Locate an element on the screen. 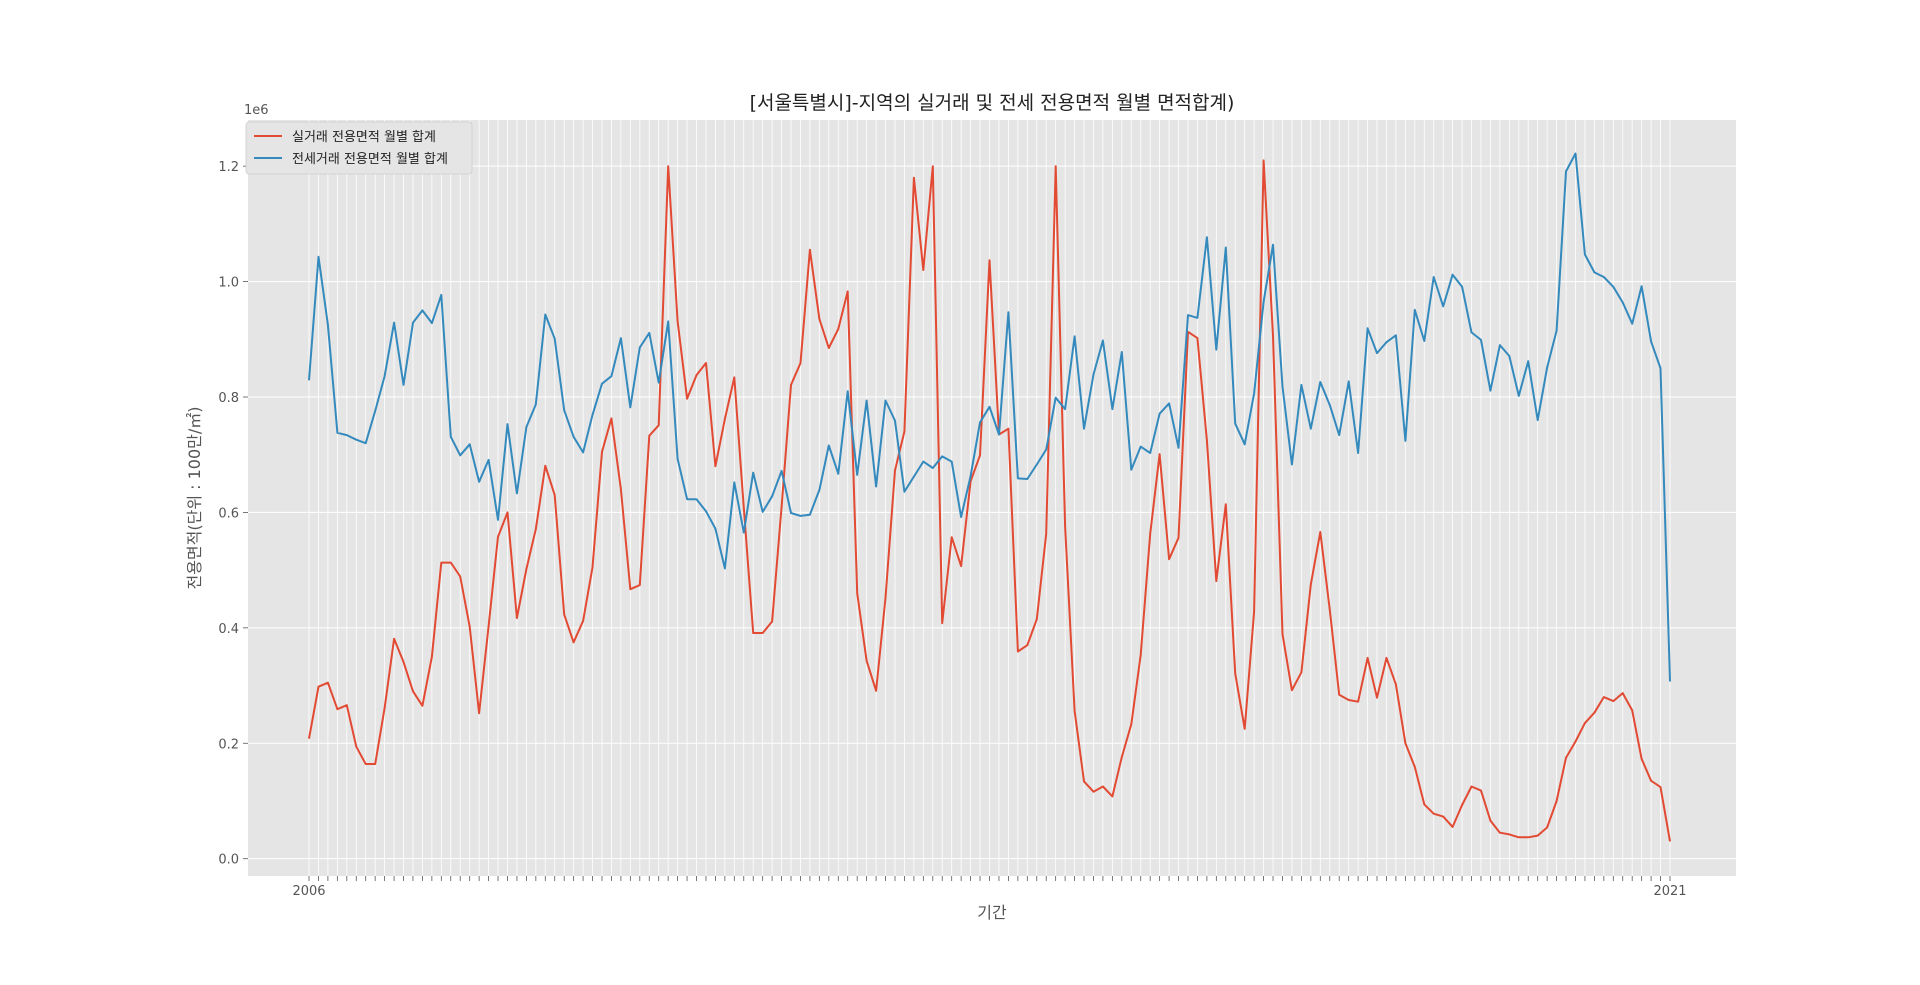  y-tick-label: 1.2 is located at coordinates (228, 167).